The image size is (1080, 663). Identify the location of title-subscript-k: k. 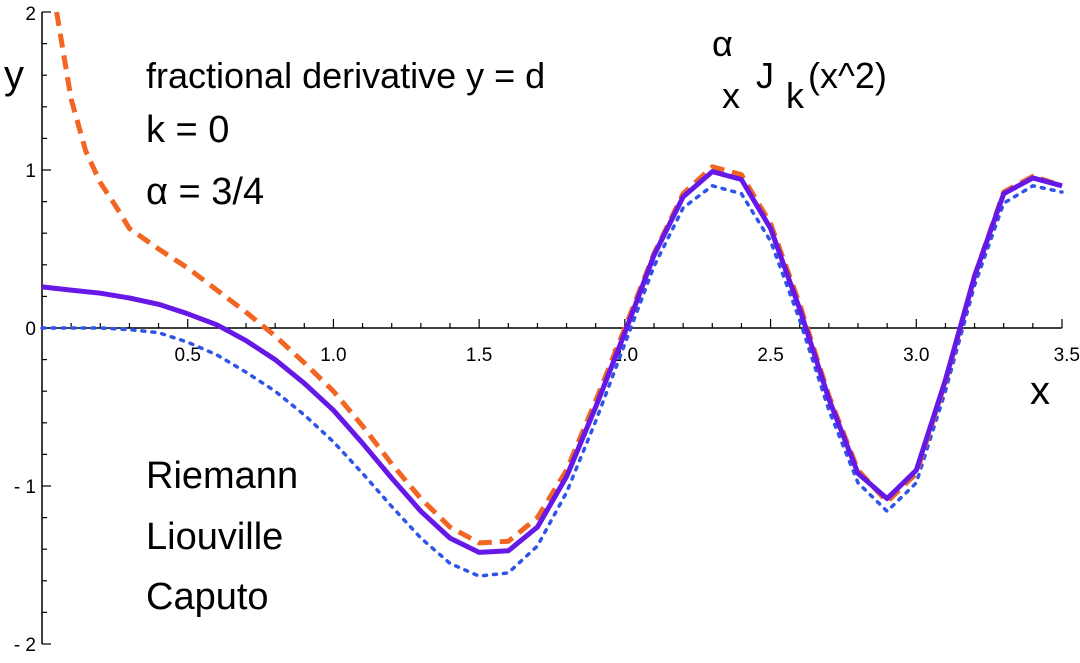
(795, 95).